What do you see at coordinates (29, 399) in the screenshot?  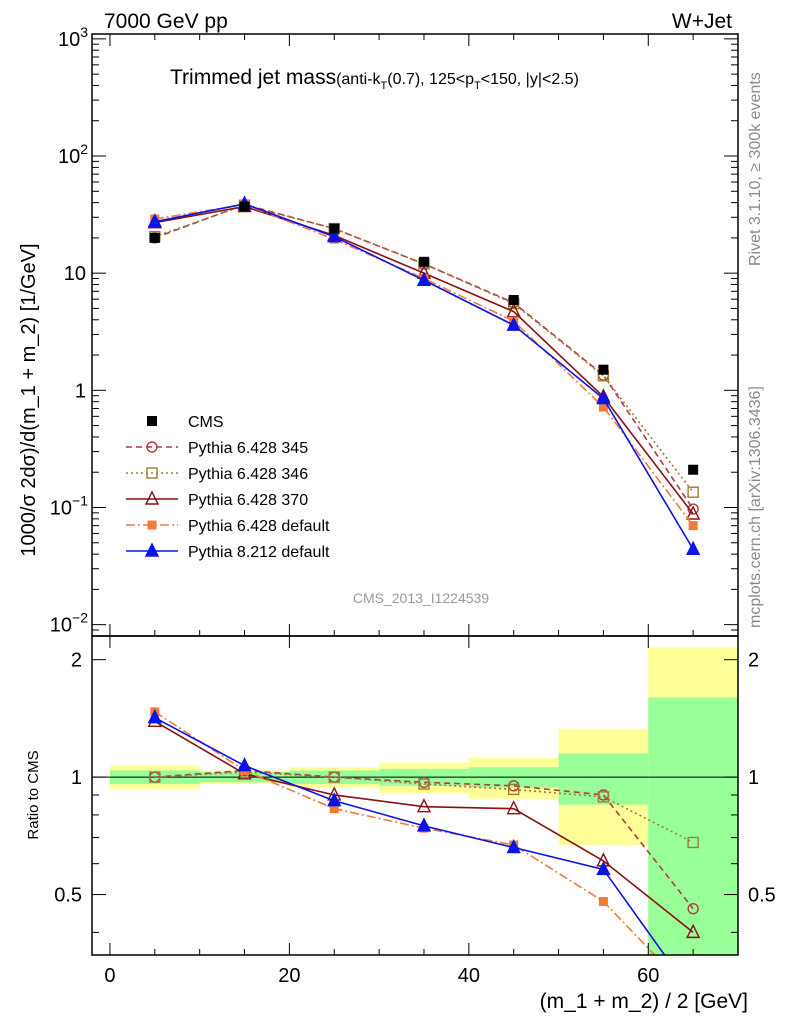 I see `main-y-axis-label: 1000/σ 2dσ)/d(m_1 + m_2) [1/GeV]` at bounding box center [29, 399].